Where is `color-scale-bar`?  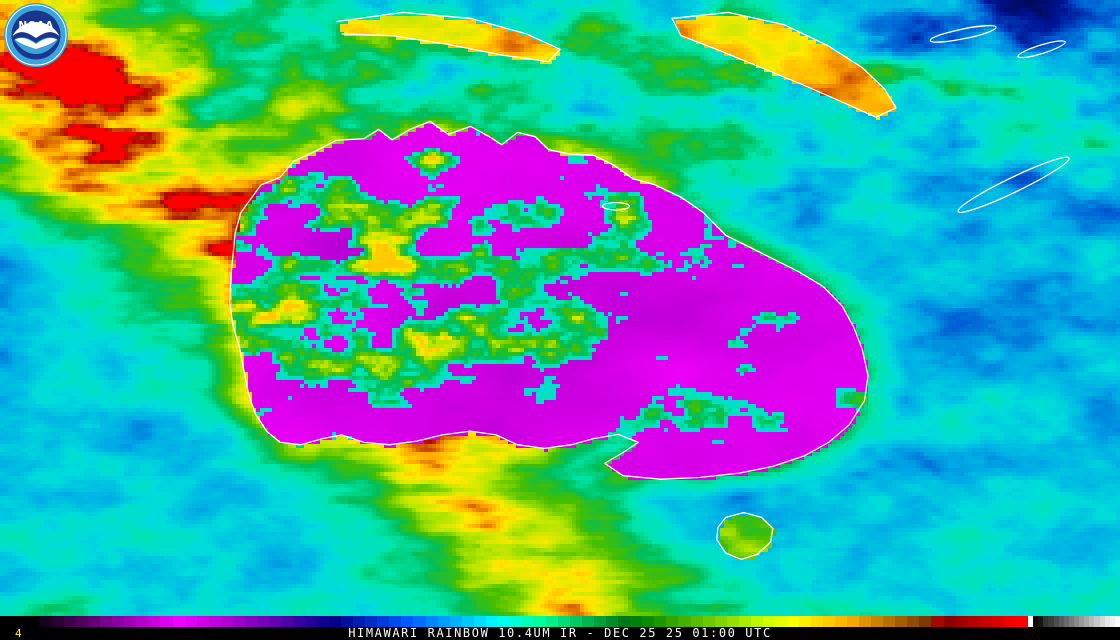 color-scale-bar is located at coordinates (534, 621).